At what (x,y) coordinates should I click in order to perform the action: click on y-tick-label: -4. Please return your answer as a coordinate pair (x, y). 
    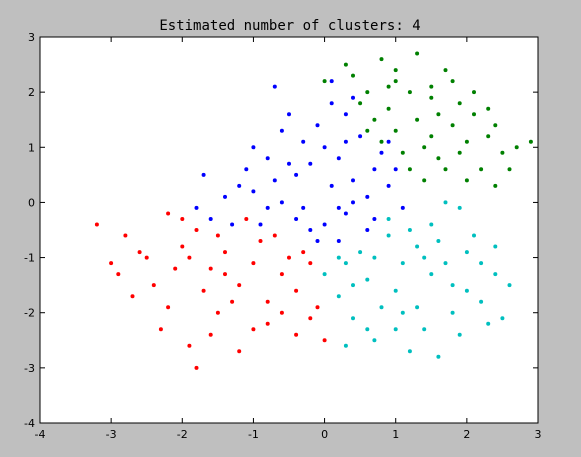
    Looking at the image, I should click on (29, 423).